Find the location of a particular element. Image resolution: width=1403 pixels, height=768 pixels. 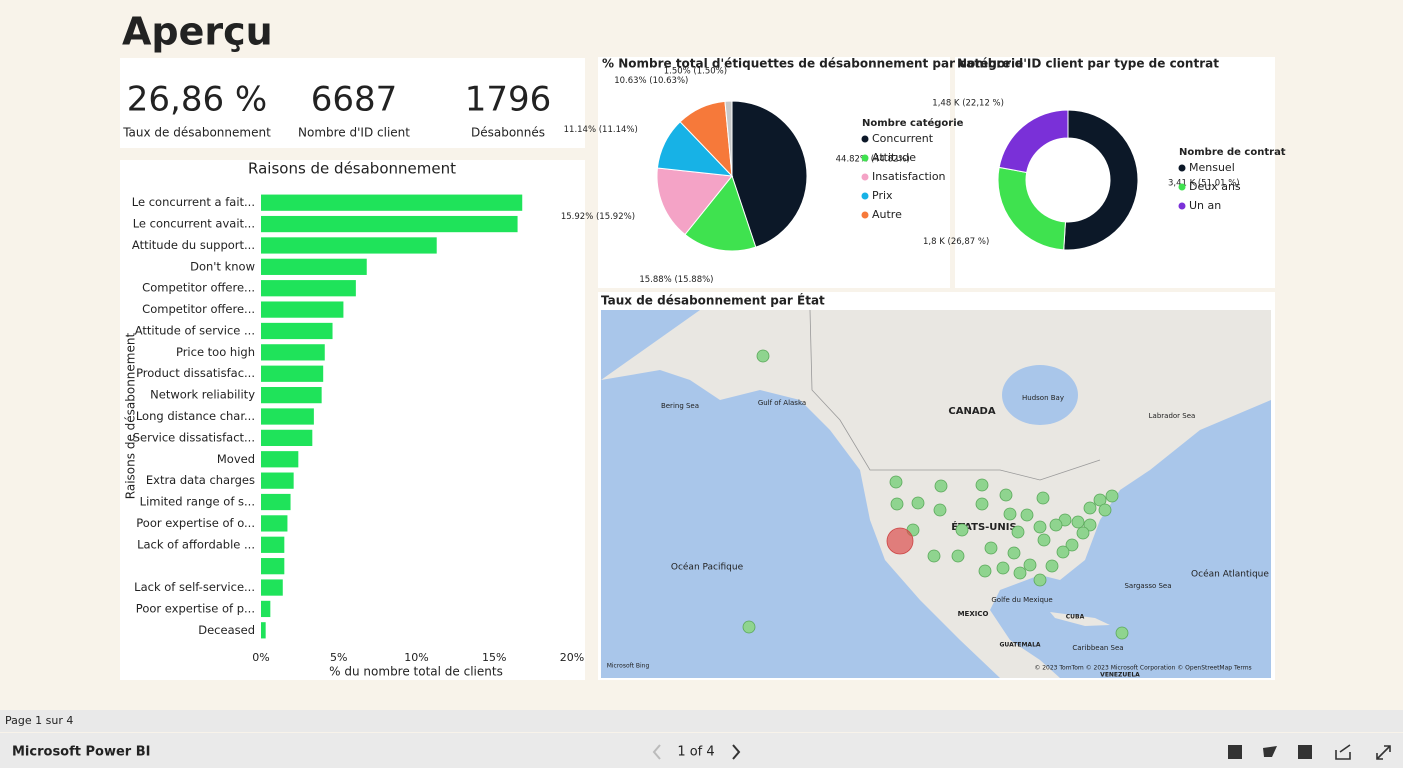

legend-label: Concurrent is located at coordinates (903, 138).